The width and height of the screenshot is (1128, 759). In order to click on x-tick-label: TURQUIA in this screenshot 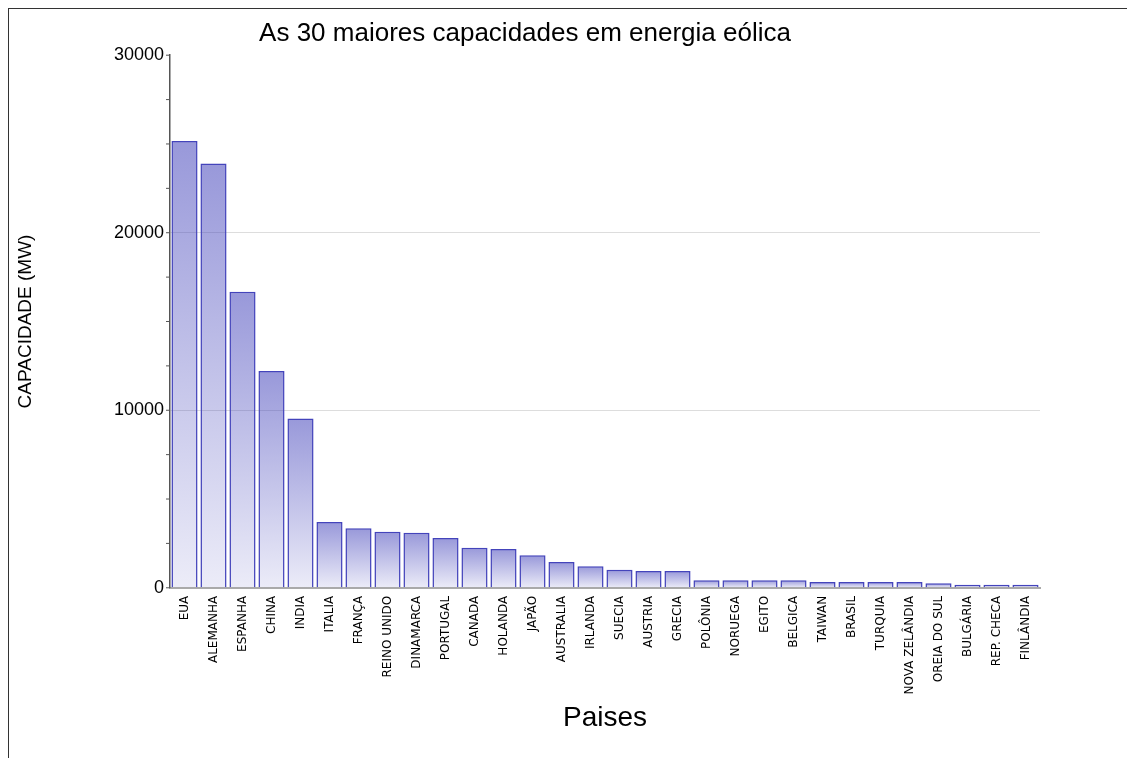, I will do `click(879, 623)`.